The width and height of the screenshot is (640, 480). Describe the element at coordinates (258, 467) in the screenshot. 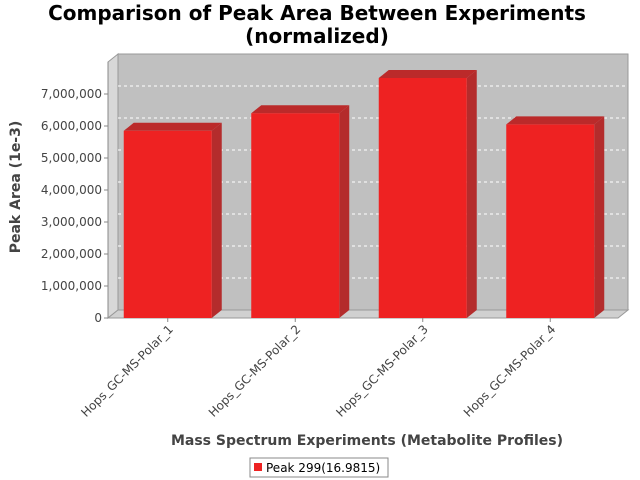

I see `legend-swatch` at that location.